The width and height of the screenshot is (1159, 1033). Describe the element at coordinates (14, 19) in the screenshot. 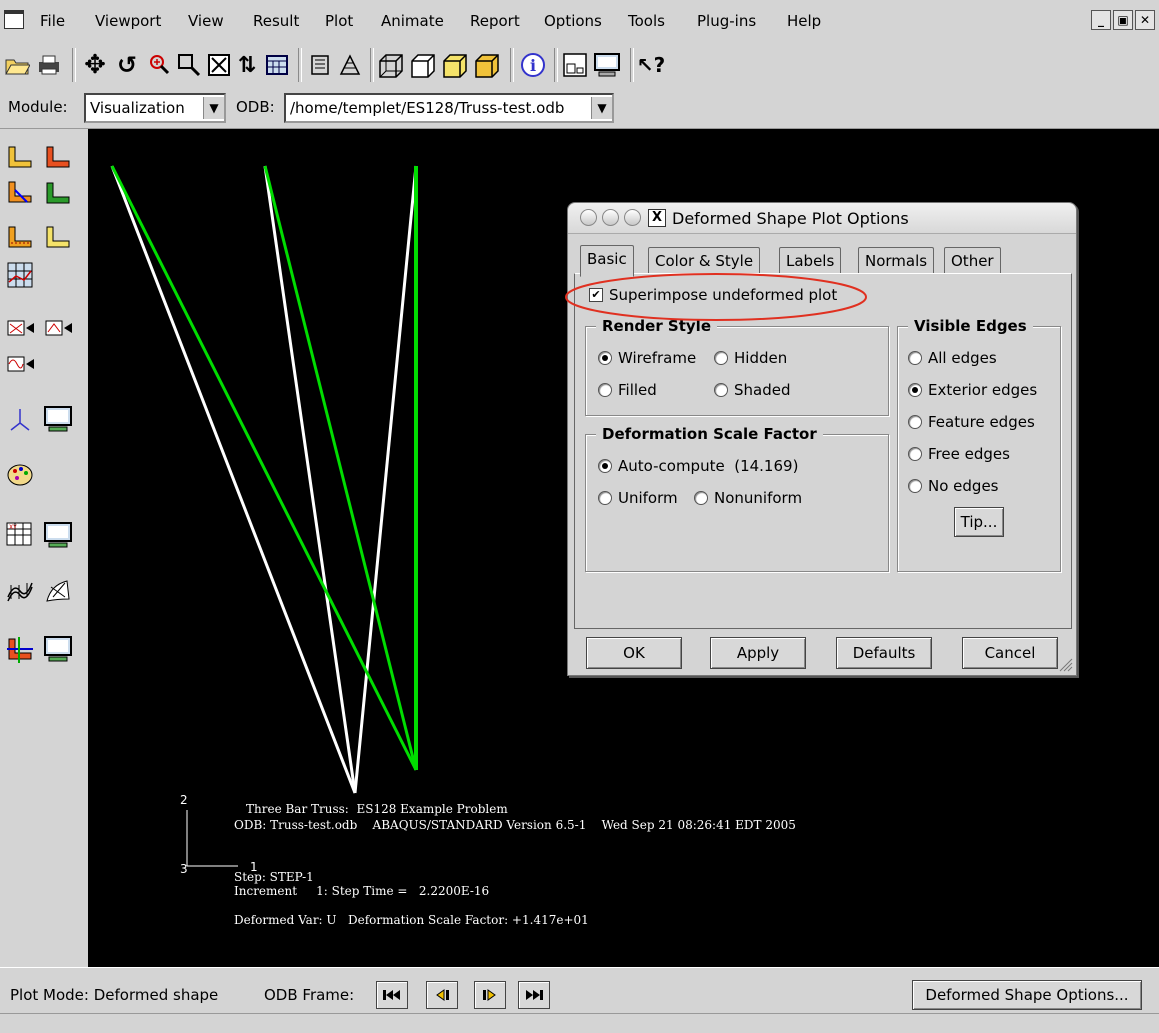

I see `window-menu-icon` at that location.